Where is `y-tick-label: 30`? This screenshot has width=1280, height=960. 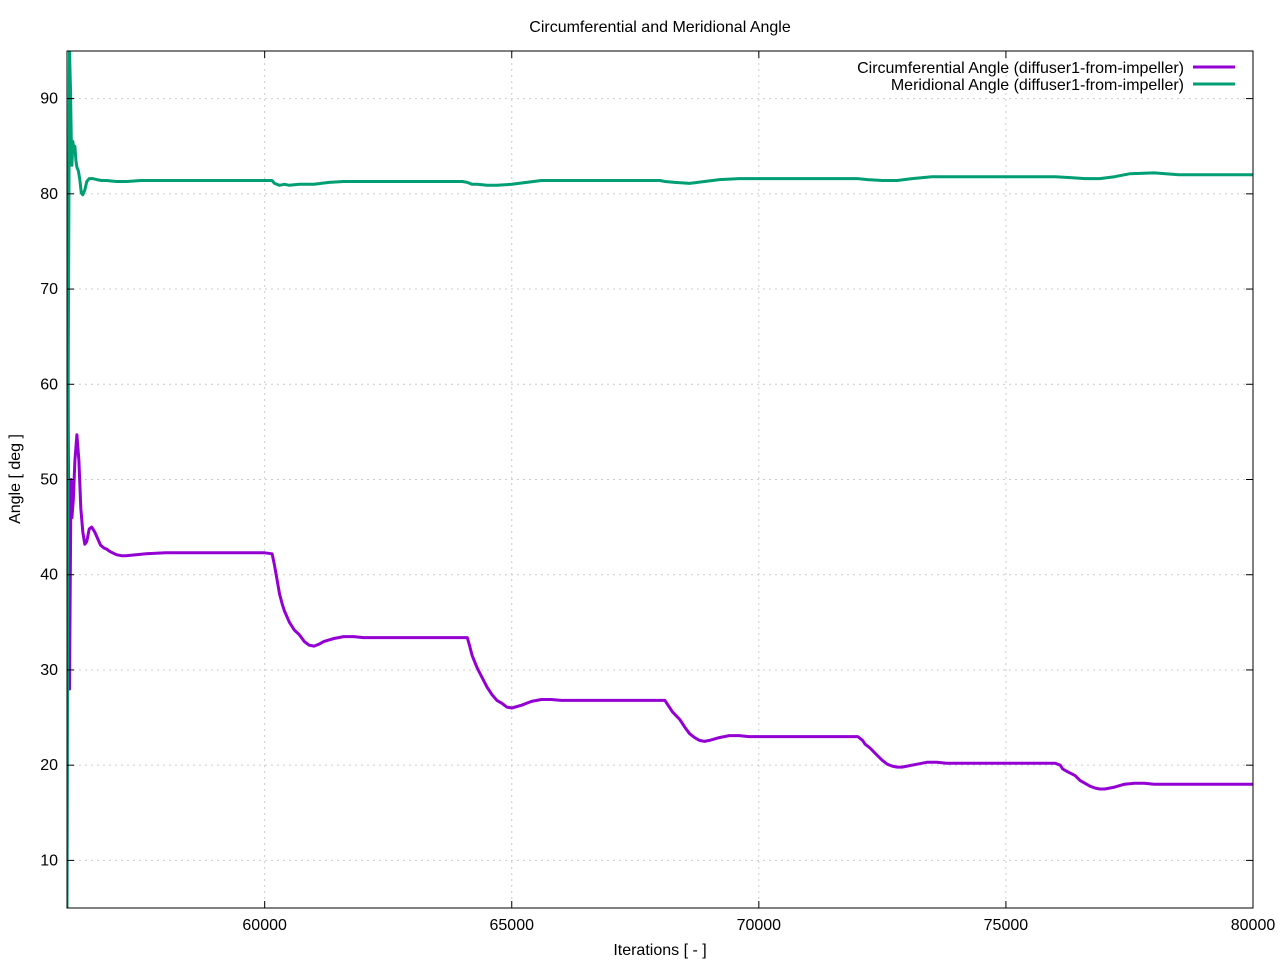 y-tick-label: 30 is located at coordinates (49, 670).